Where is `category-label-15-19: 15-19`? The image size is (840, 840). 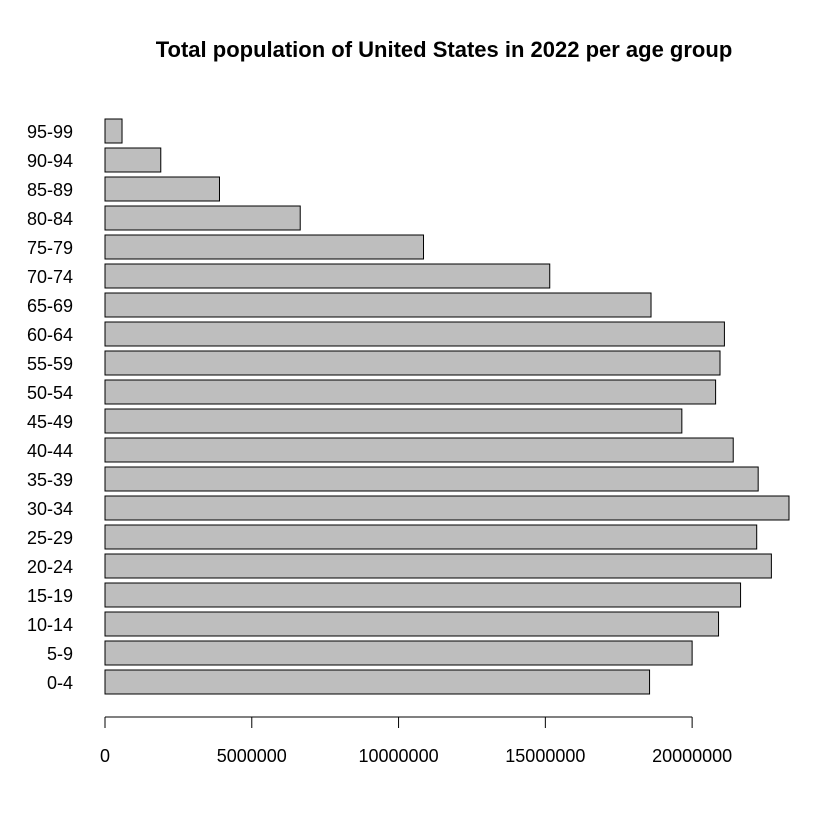 category-label-15-19: 15-19 is located at coordinates (50, 596).